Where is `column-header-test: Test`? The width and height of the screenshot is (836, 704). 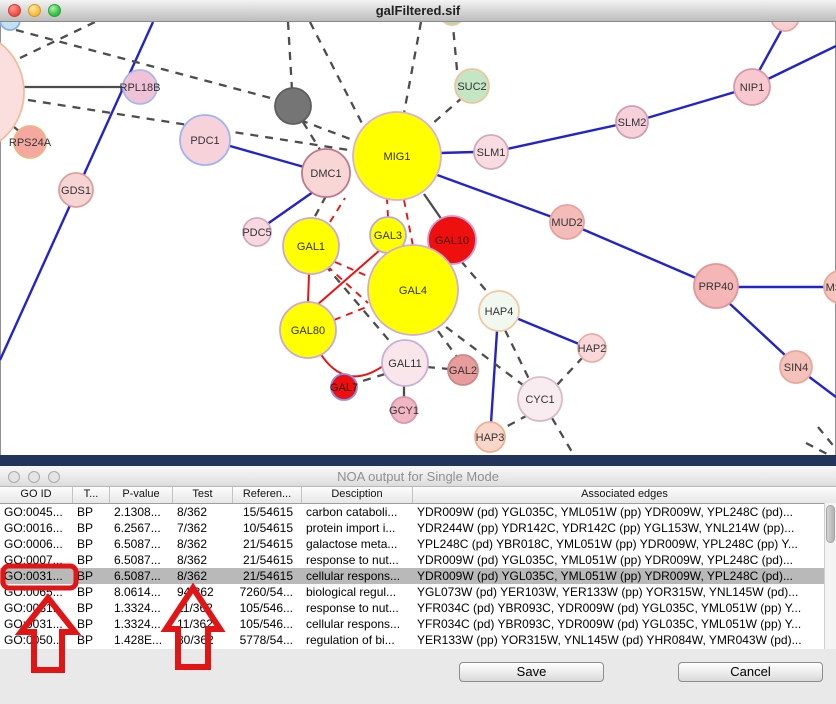
column-header-test: Test is located at coordinates (203, 495).